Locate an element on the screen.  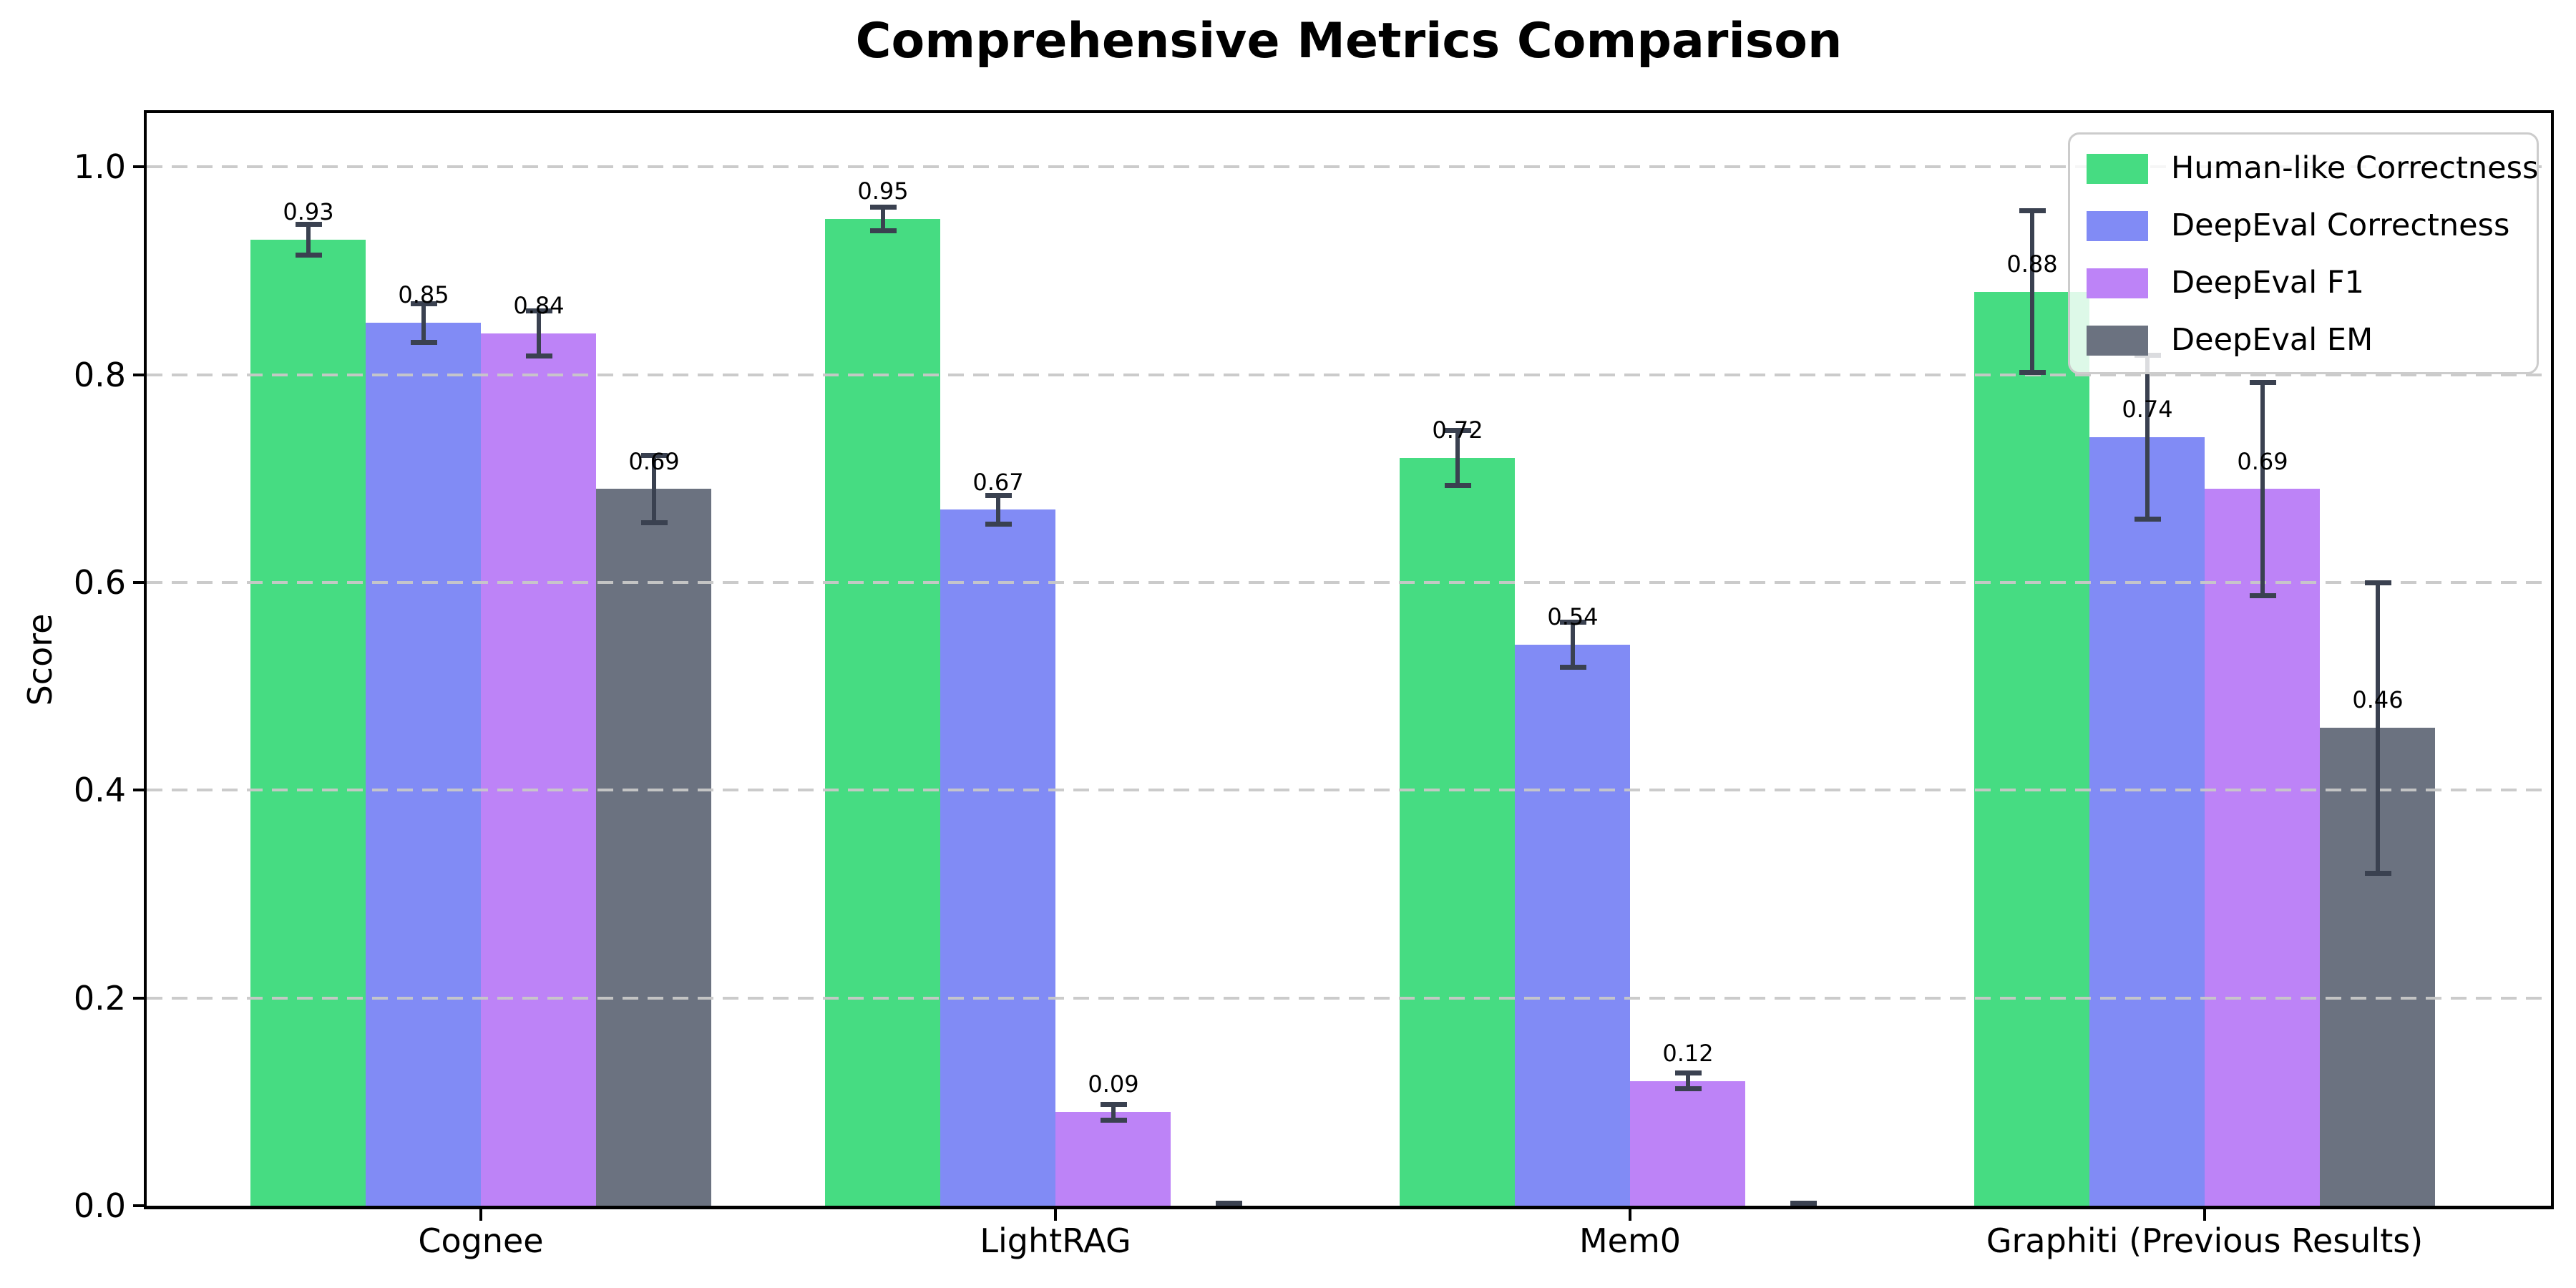
legend-item: DeepEval F1 is located at coordinates (2301, 285).